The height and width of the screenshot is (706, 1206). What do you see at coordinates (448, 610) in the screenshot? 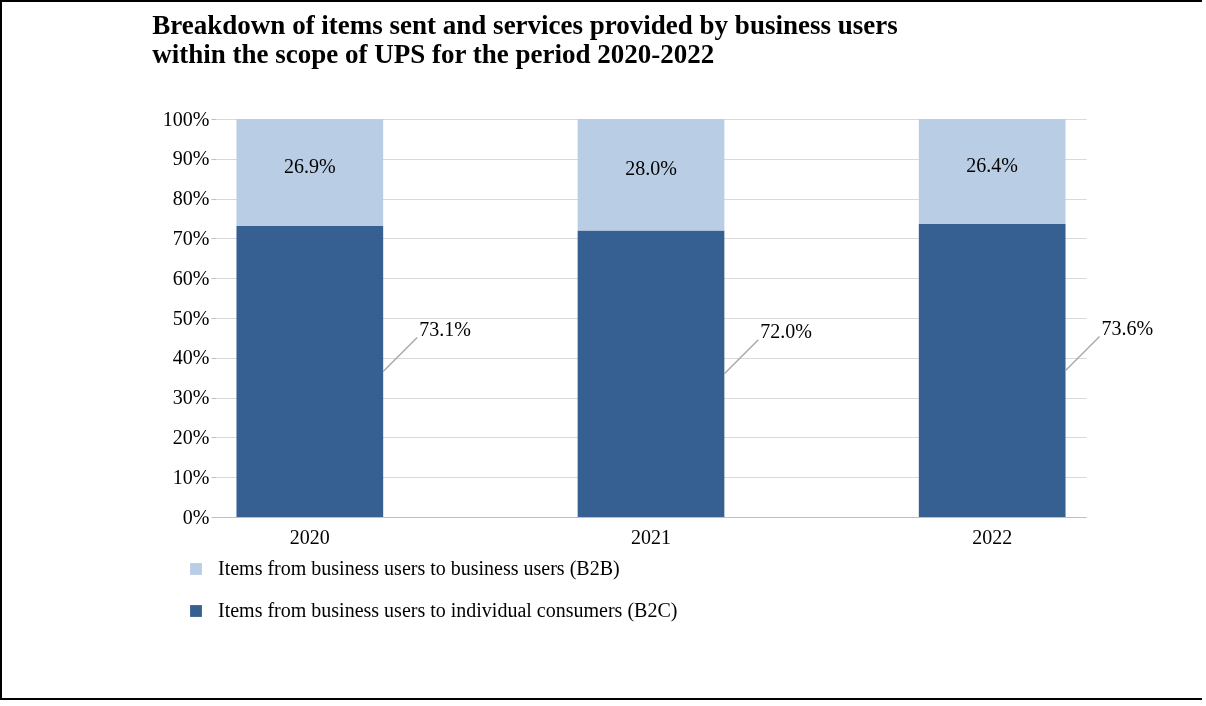
I see `legend-label: Items from business users to individual consumers (B2C)` at bounding box center [448, 610].